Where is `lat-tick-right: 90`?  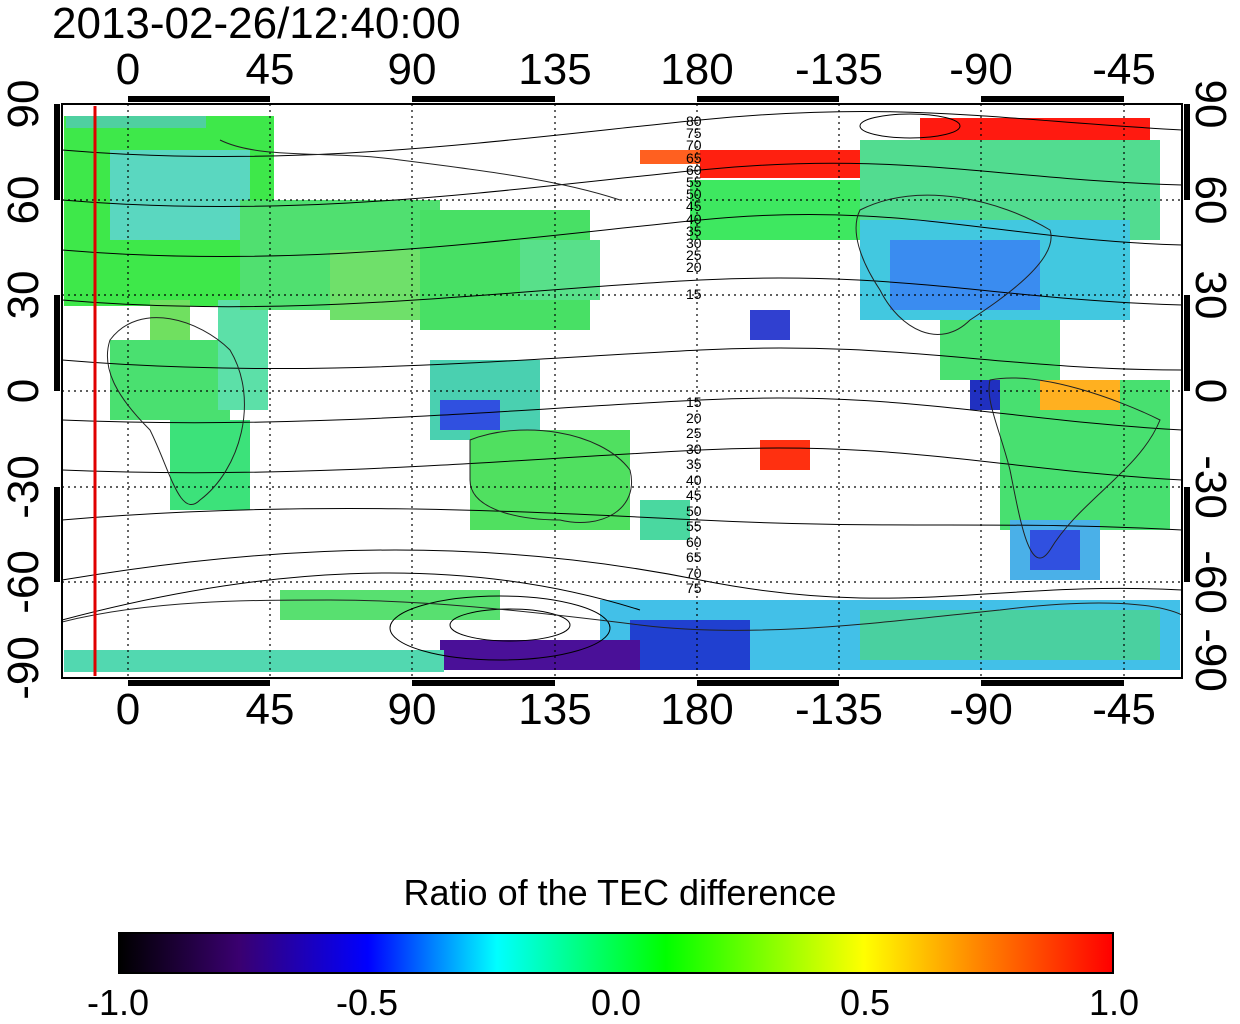
lat-tick-right: 90 is located at coordinates (1210, 104).